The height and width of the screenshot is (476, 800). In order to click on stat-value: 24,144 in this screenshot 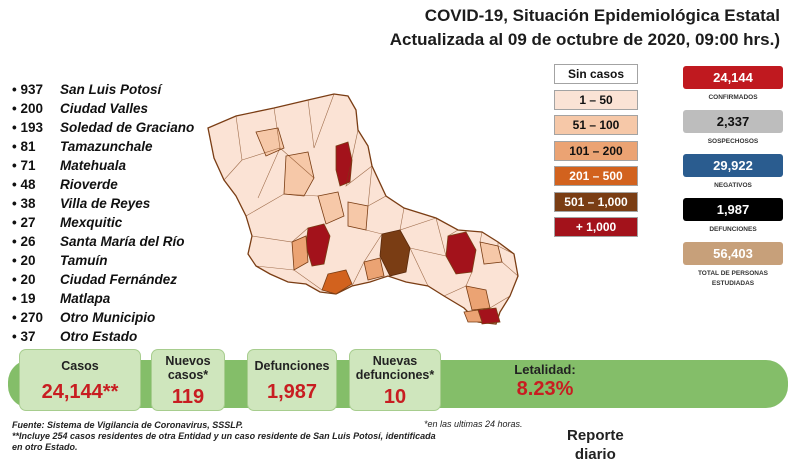, I will do `click(733, 77)`.